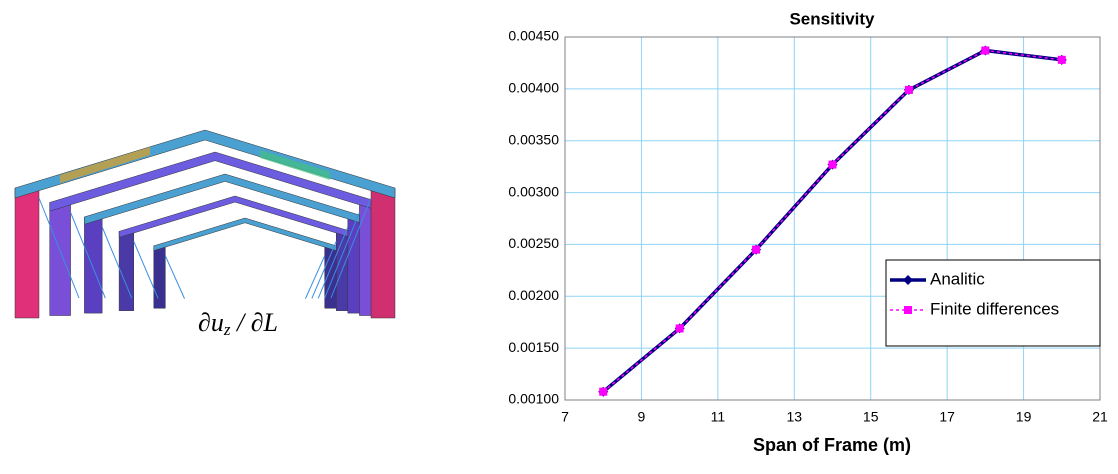 The image size is (1118, 474). What do you see at coordinates (383, 253) in the screenshot?
I see `frame-right-column` at bounding box center [383, 253].